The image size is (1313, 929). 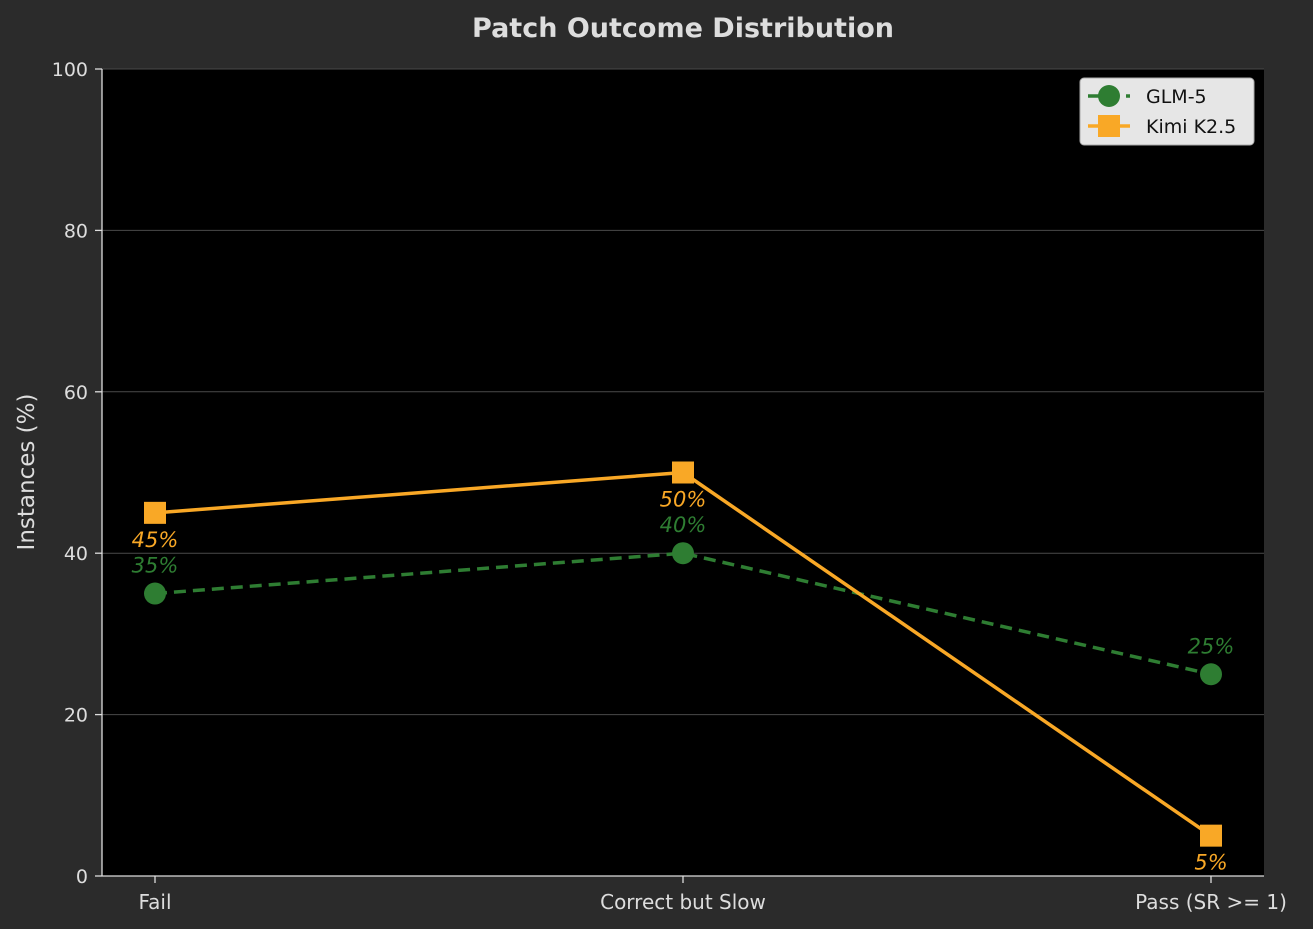 I want to click on data-label: 35%, so click(x=155, y=566).